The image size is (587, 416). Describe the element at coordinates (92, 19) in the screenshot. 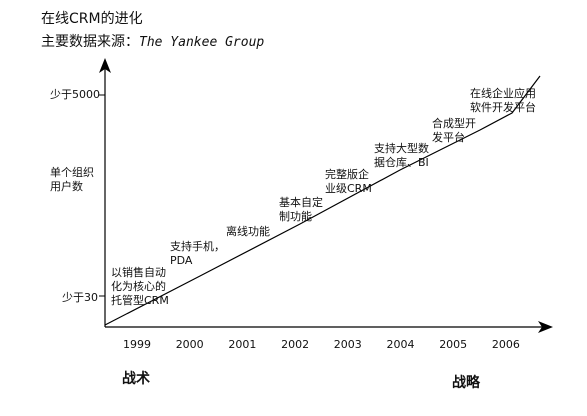

I see `chart-title: 在线CRM的进化` at that location.